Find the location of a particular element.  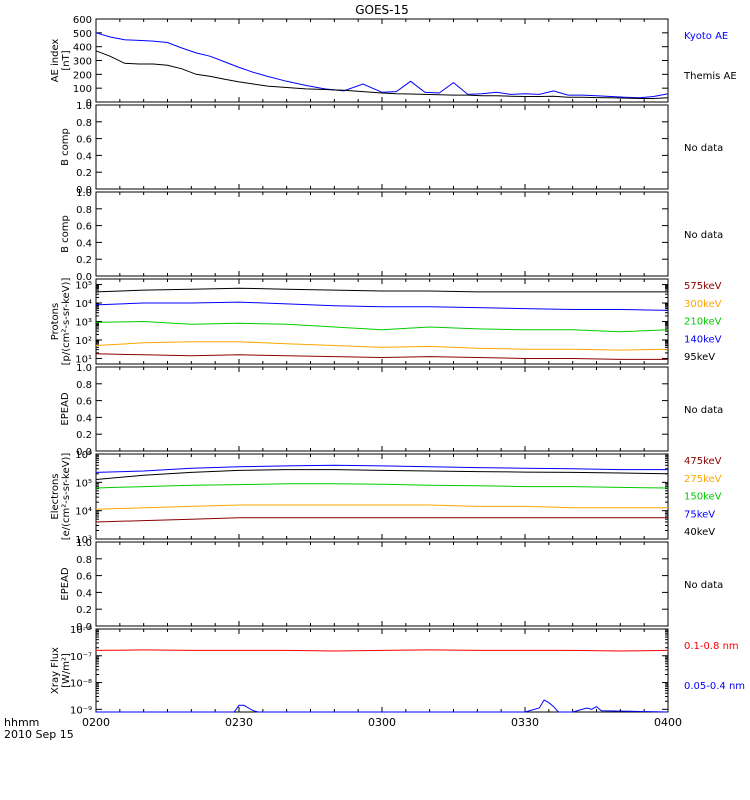

legend-entry: 575keV is located at coordinates (703, 286).